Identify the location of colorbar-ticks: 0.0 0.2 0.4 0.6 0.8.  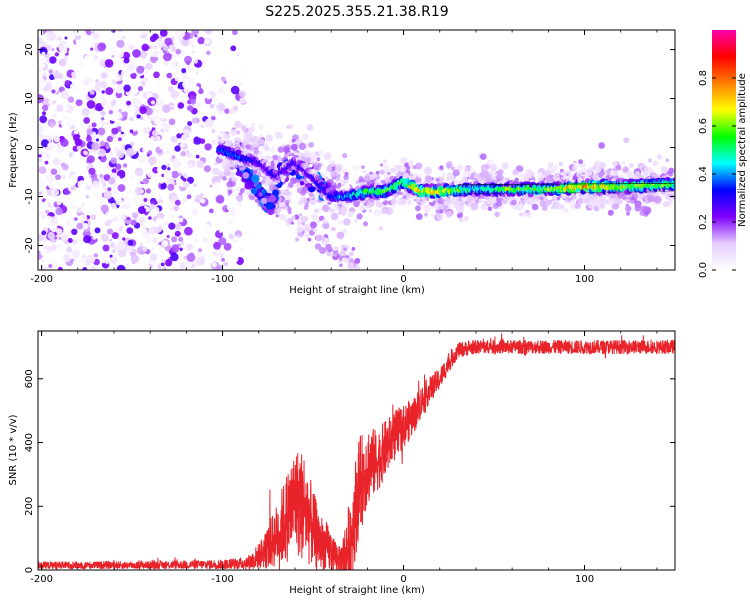
(717, 174).